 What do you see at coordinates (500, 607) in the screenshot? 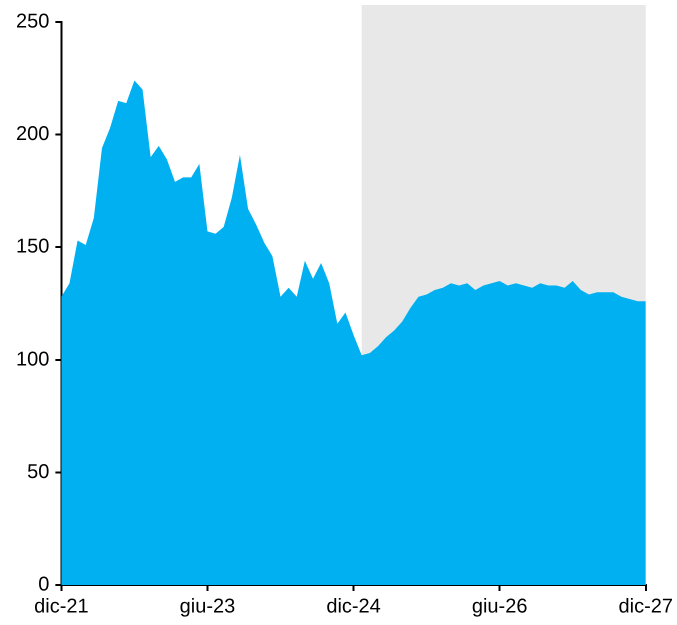
I see `x-tick-label: giu-26` at bounding box center [500, 607].